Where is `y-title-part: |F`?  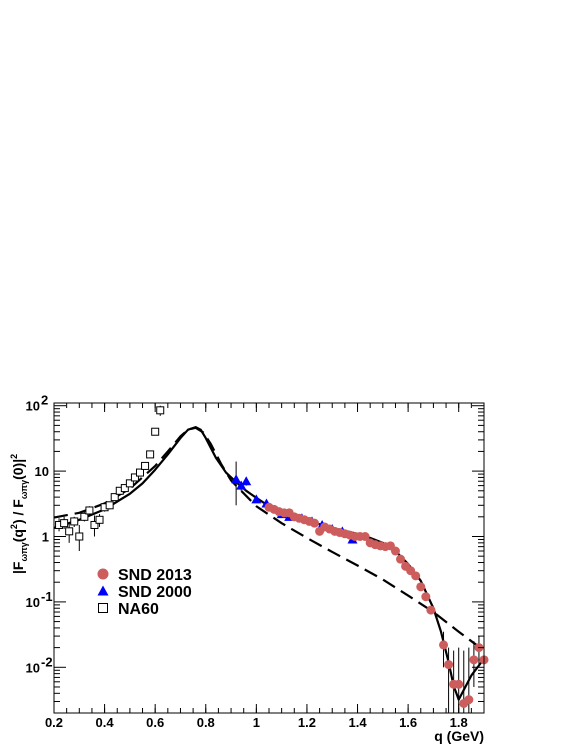 y-title-part: |F is located at coordinates (18, 567).